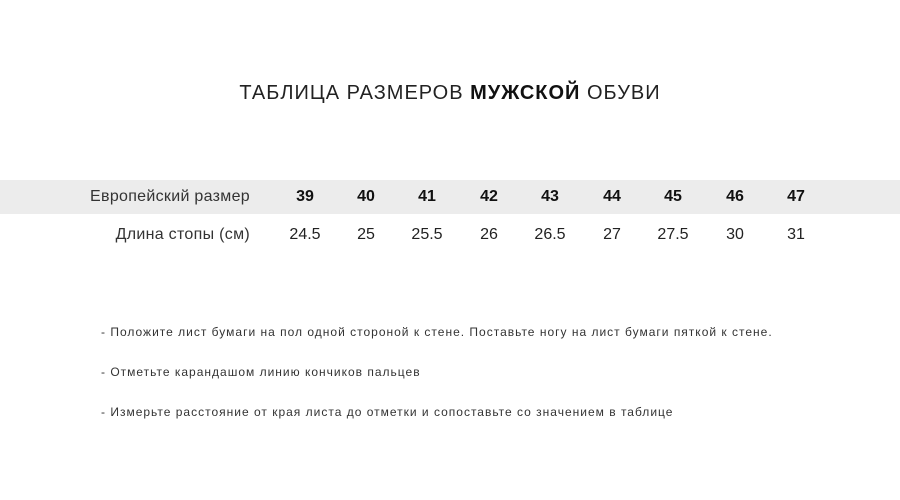  What do you see at coordinates (366, 196) in the screenshot?
I see `size-cell: 40` at bounding box center [366, 196].